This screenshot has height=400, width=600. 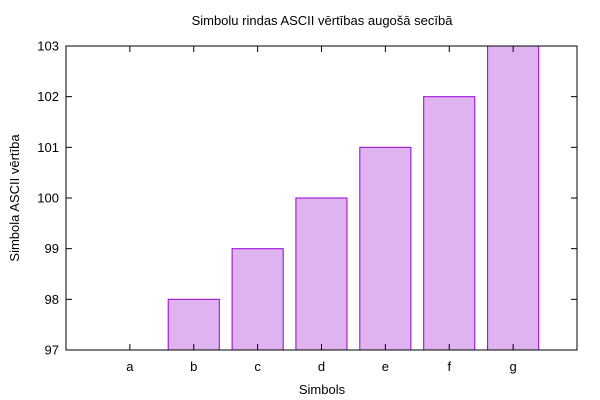 What do you see at coordinates (48, 198) in the screenshot?
I see `y-tick-label-100: 100` at bounding box center [48, 198].